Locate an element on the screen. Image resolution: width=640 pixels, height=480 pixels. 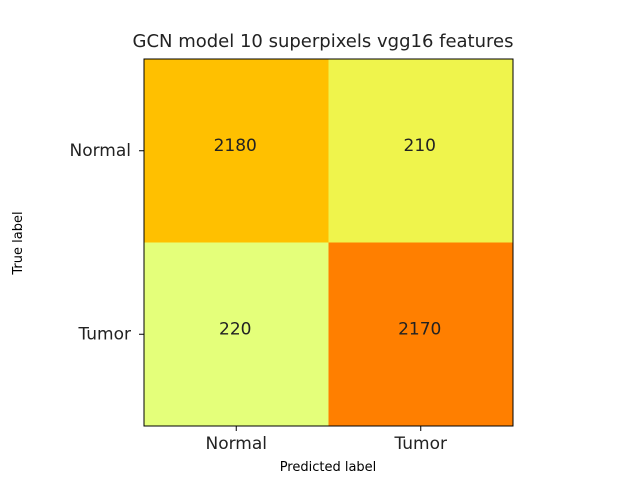
y-axis-label: True label is located at coordinates (18, 243).